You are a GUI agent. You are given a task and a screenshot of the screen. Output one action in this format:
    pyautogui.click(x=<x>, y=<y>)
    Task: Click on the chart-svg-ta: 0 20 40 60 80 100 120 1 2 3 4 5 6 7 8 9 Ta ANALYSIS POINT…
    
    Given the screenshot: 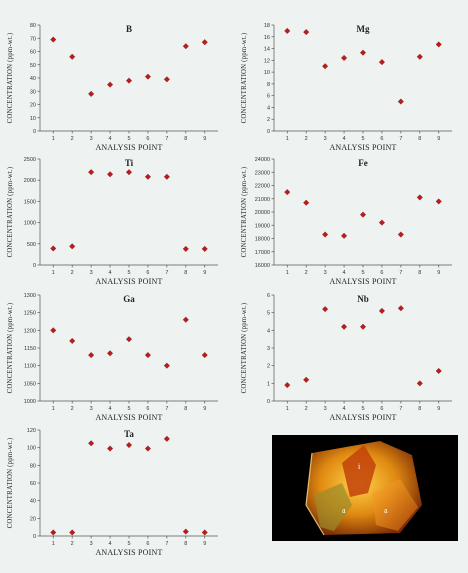 What is the action you would take?
    pyautogui.click(x=112, y=492)
    